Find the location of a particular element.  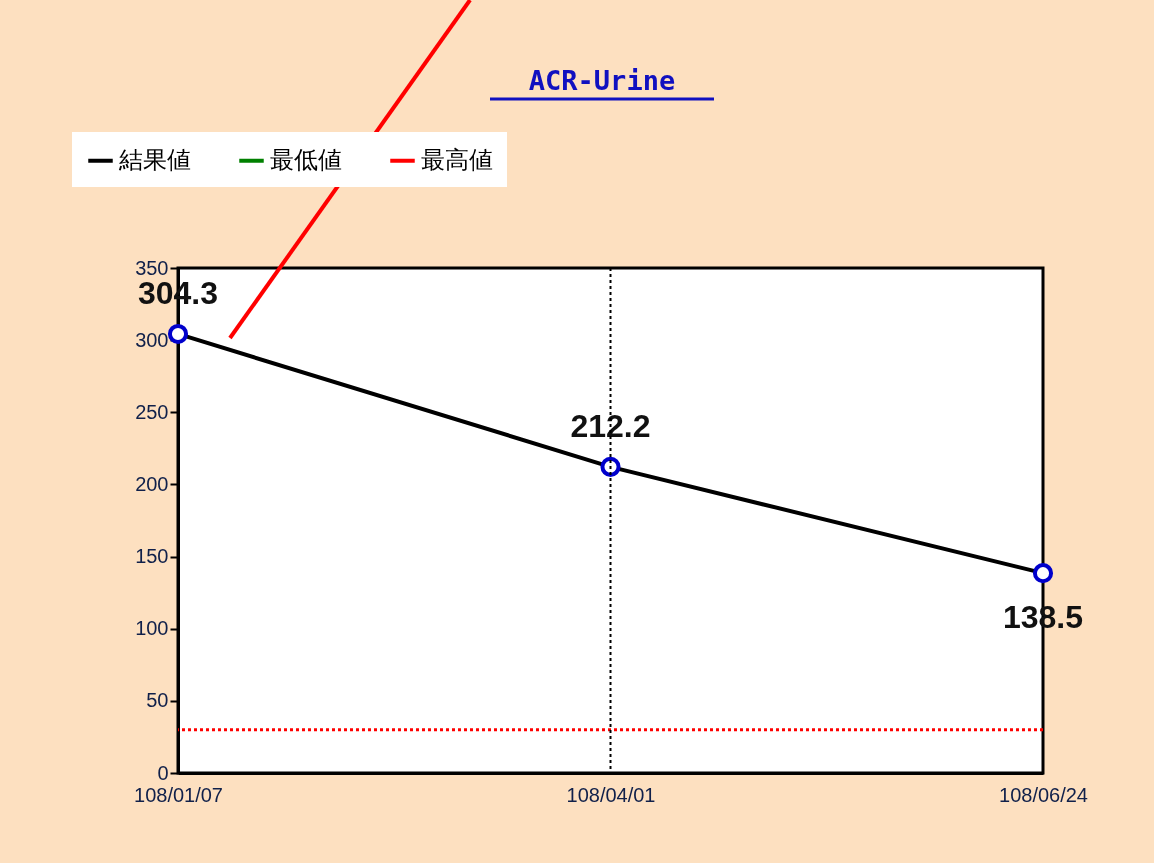

y-tick-label: 300 is located at coordinates (152, 339).